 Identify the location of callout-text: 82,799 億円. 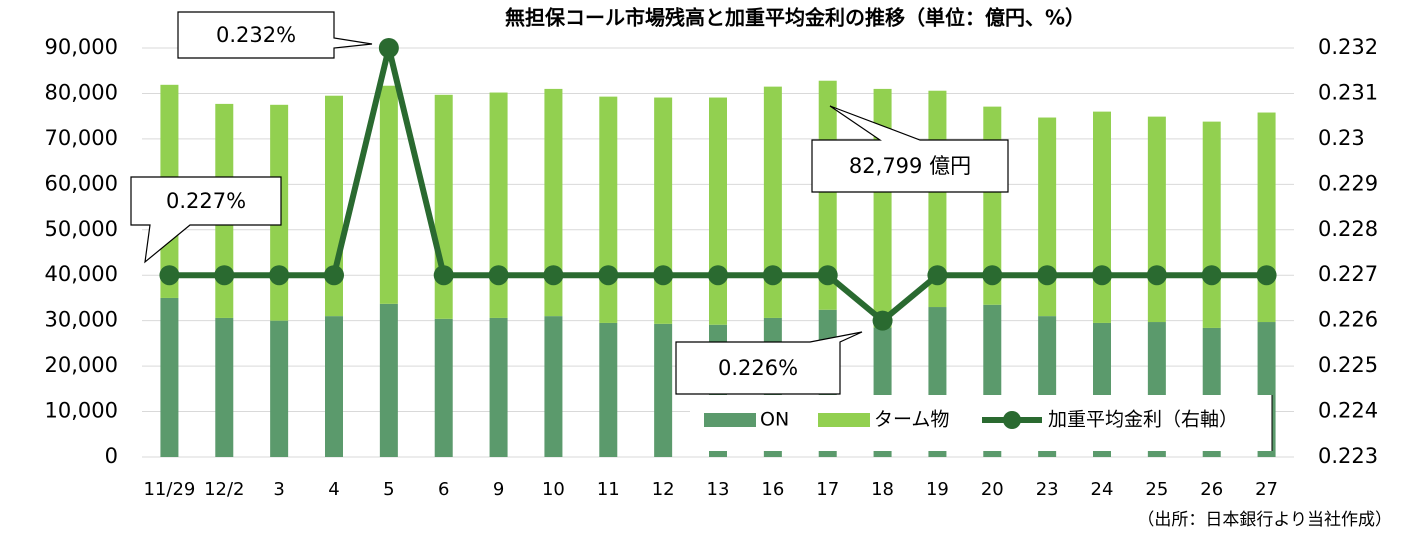
(910, 166).